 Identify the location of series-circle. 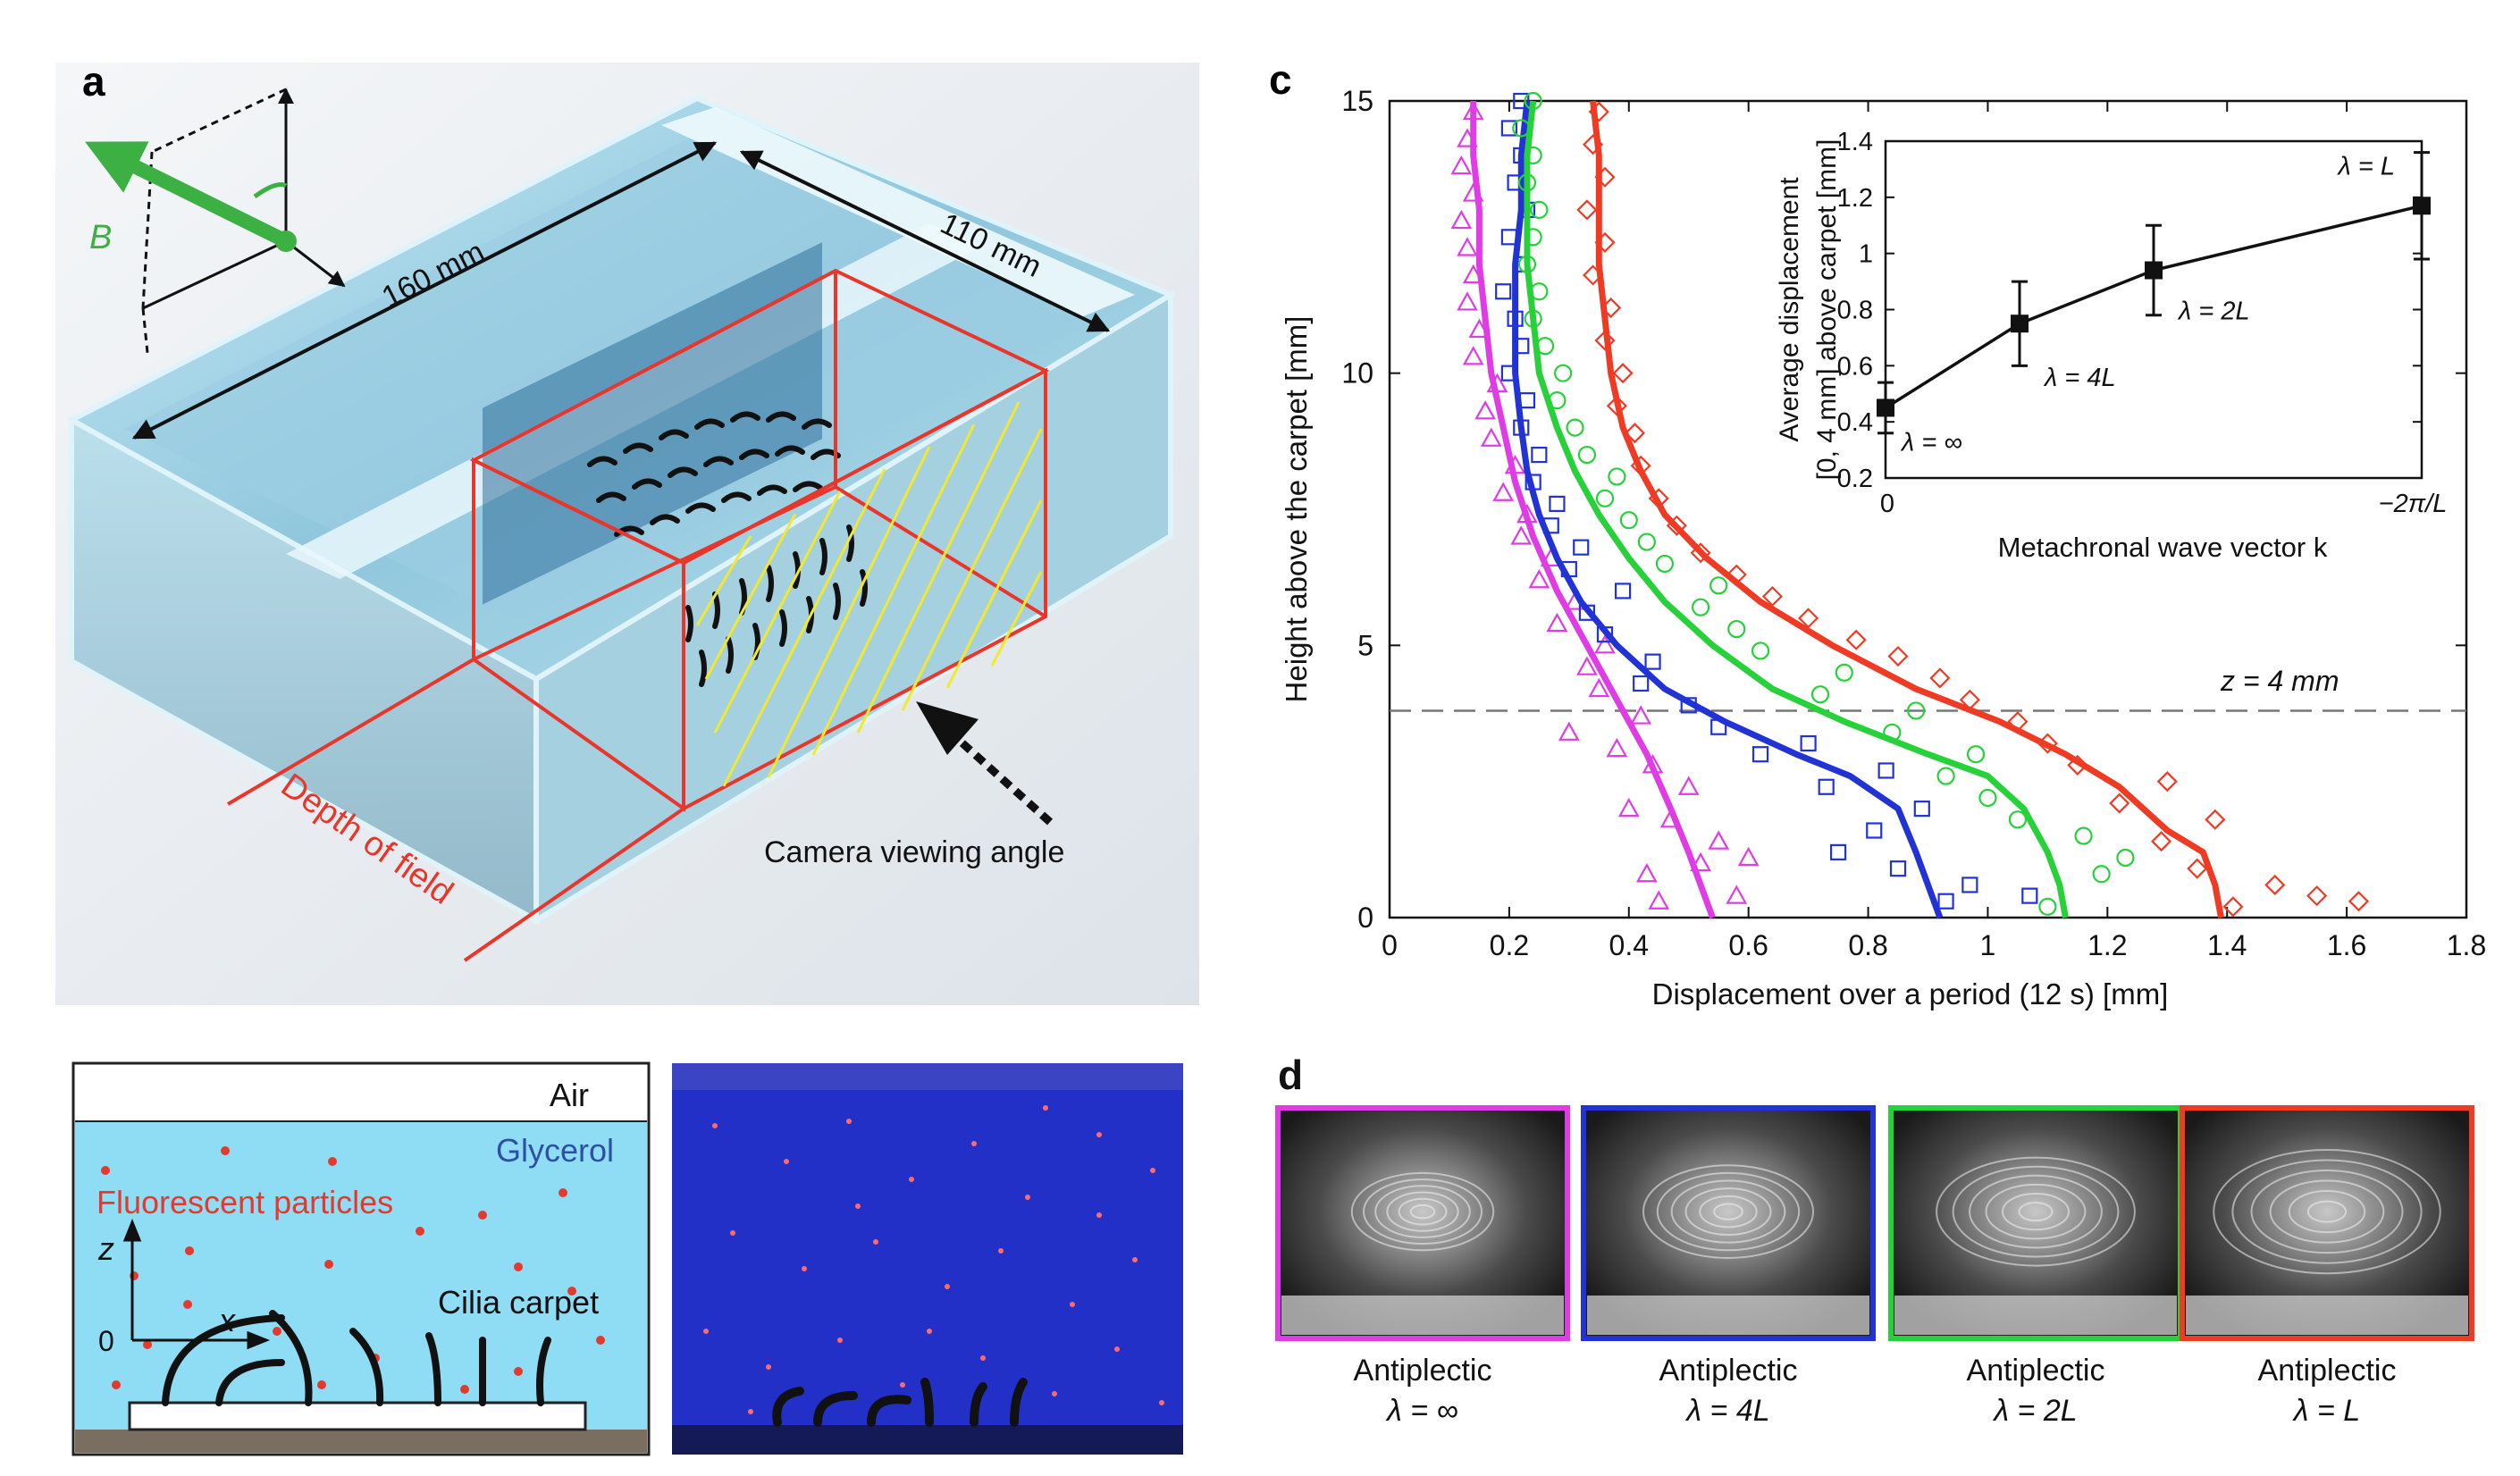
(1823, 504).